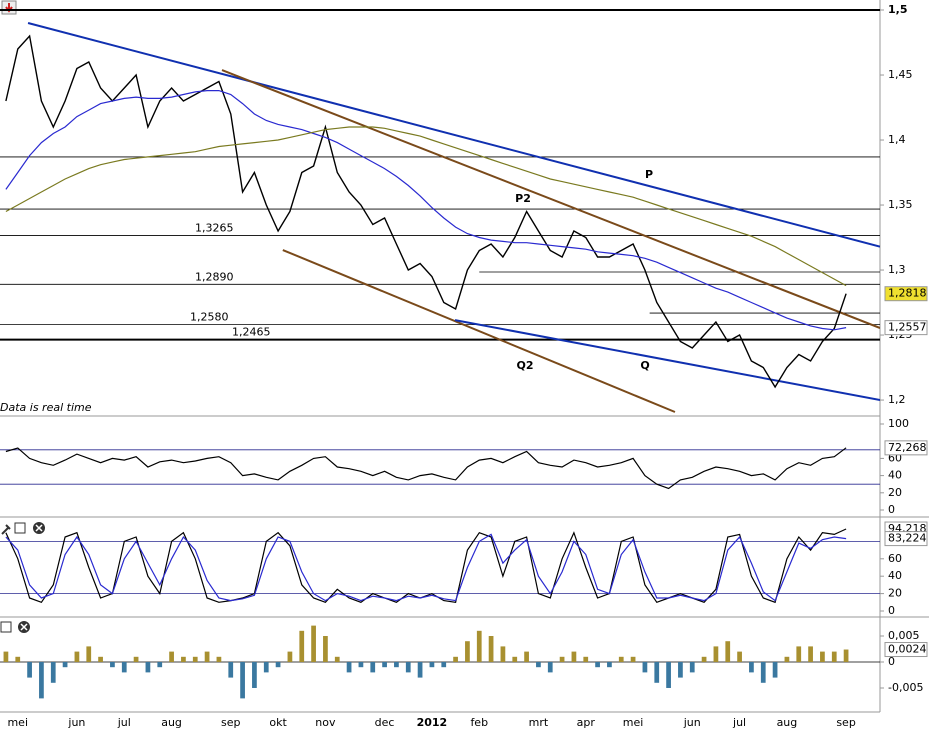  I want to click on series-line, so click(426, 567).